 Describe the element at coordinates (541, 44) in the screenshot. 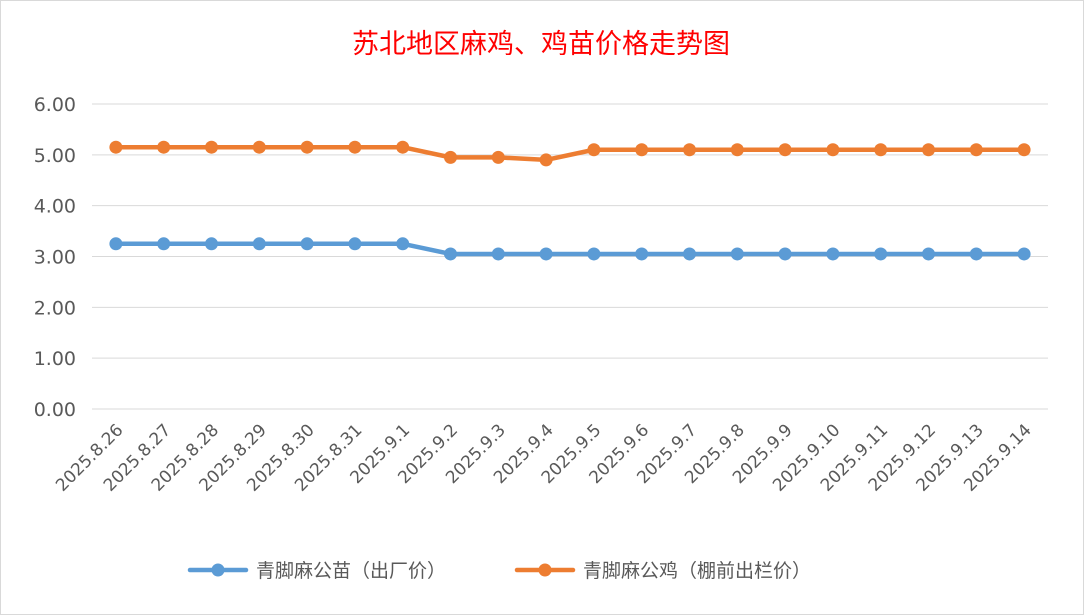

I see `chart-title: 苏北地区麻鸡、鸡苗价格走势图` at that location.